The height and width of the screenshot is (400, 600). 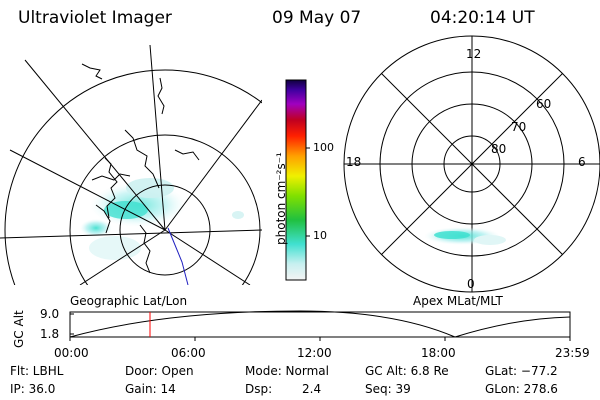 What do you see at coordinates (482, 18) in the screenshot?
I see `time-label: 04:20:14 UT` at bounding box center [482, 18].